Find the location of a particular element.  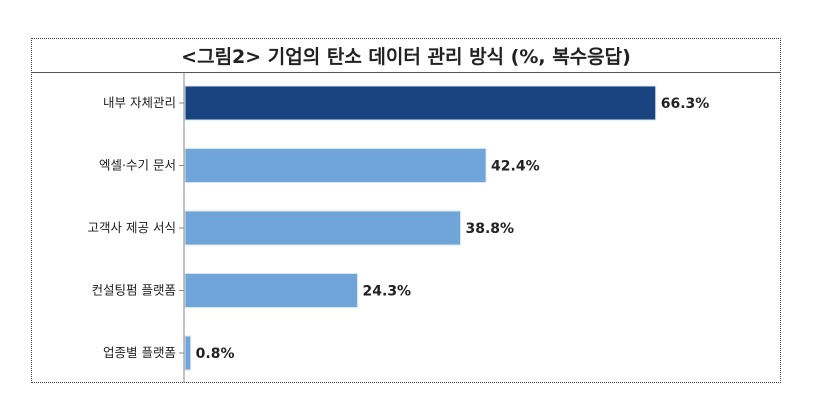

data-label: 24.3% is located at coordinates (387, 292).